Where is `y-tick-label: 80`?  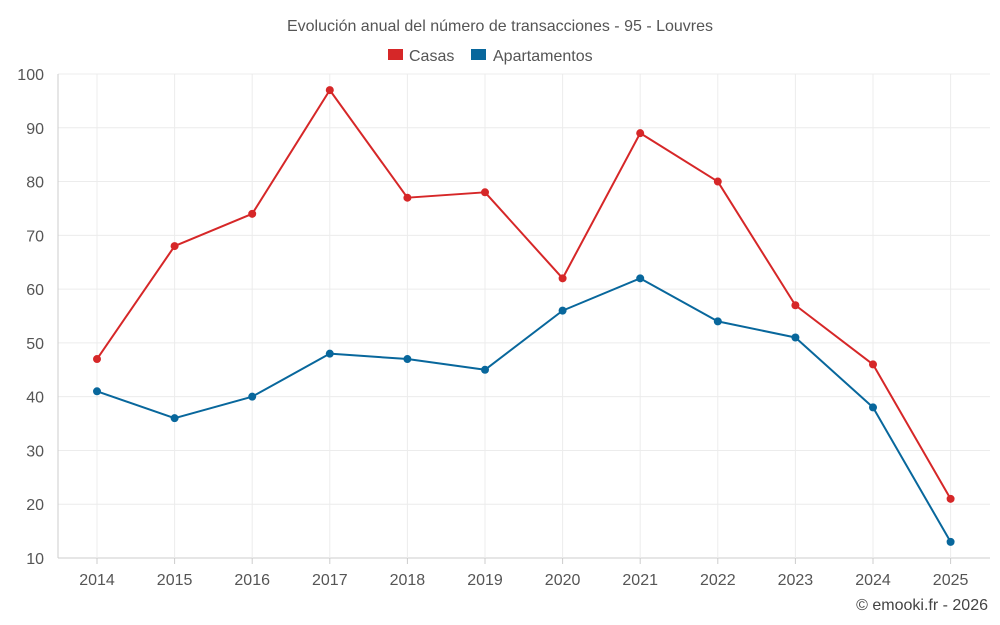
y-tick-label: 80 is located at coordinates (35, 183).